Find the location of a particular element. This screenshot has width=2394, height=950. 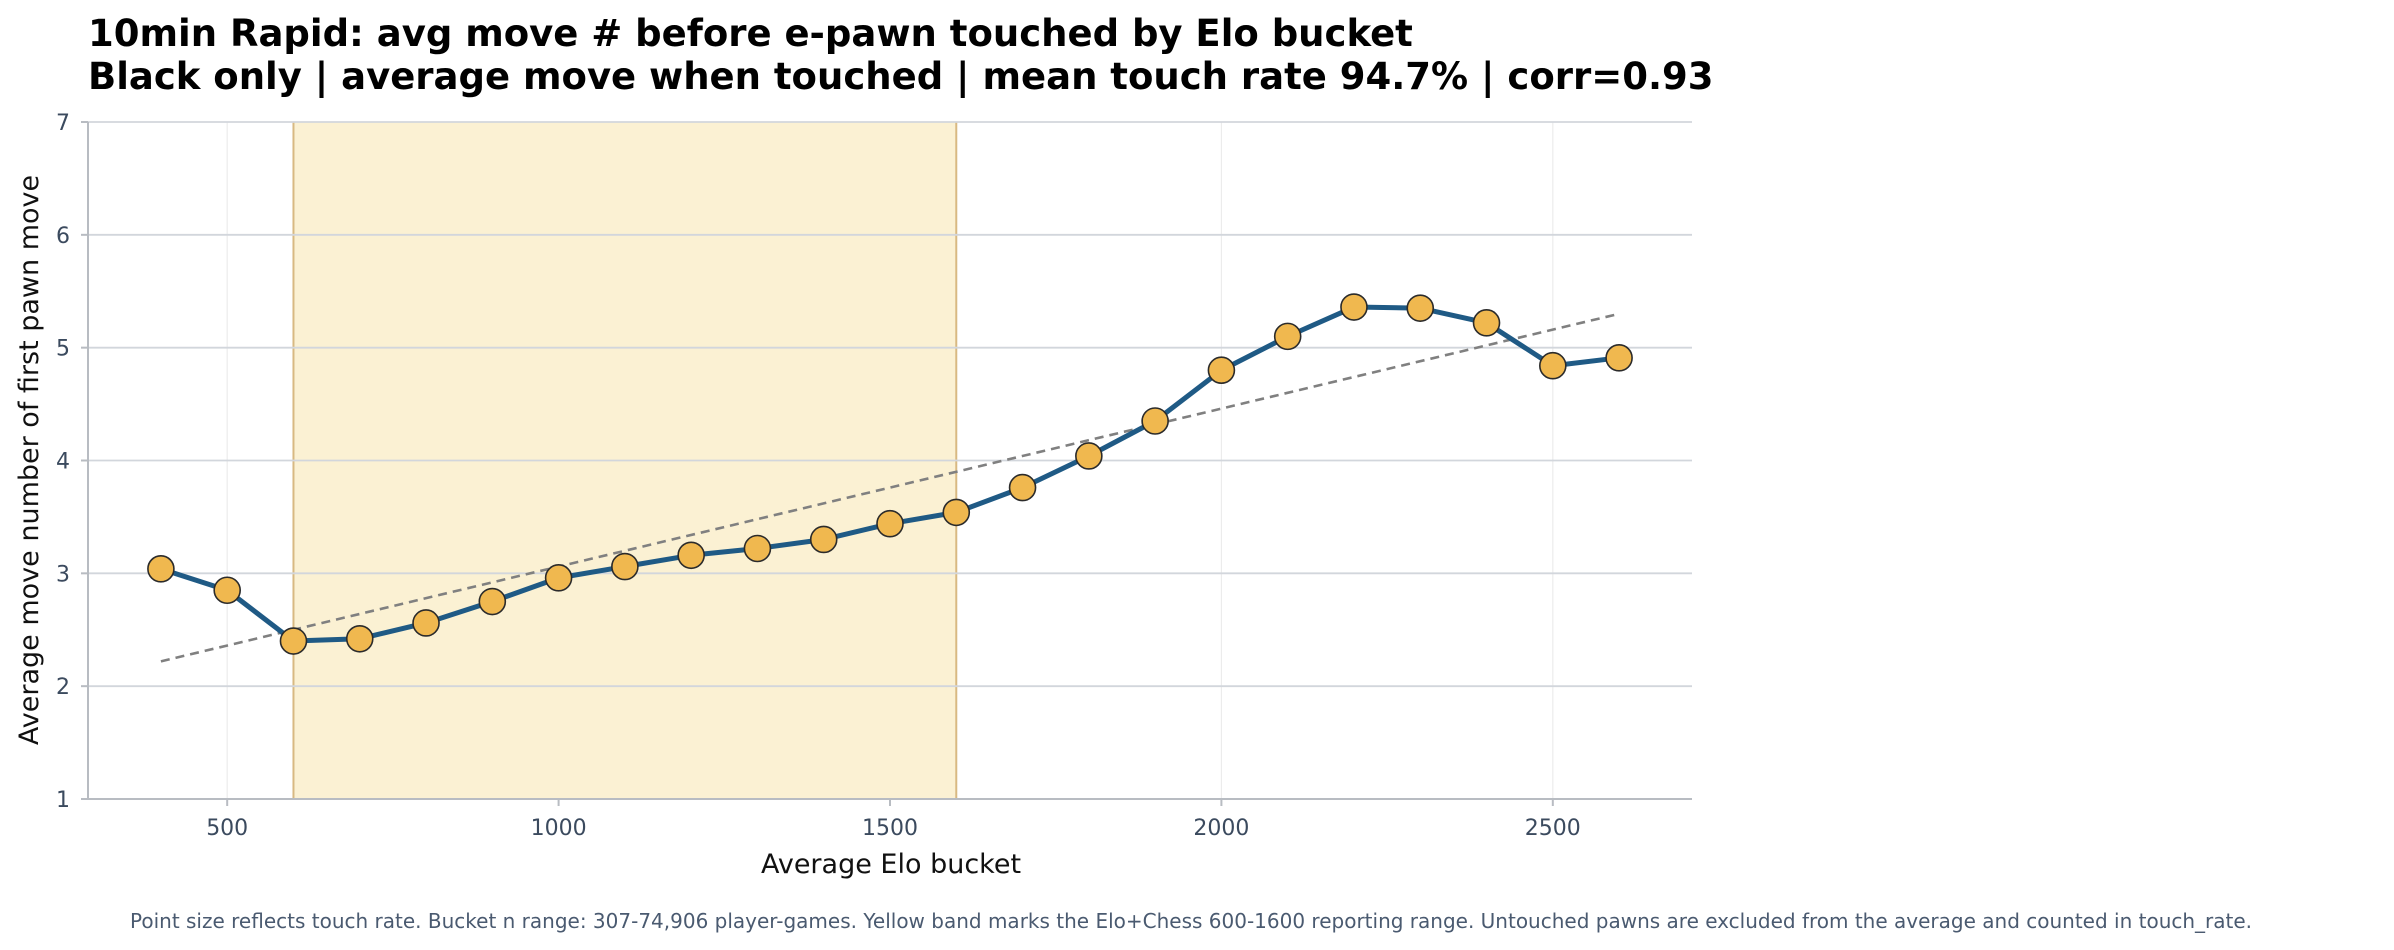

y-axis-ticks: 1 2 3 4 5 6 7 is located at coordinates (72, 462).